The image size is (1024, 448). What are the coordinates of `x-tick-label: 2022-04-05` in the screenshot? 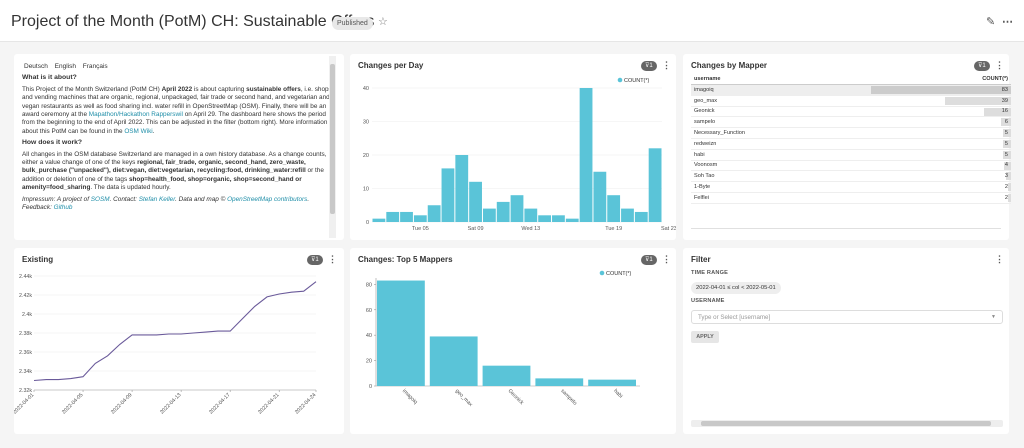 It's located at (72, 403).